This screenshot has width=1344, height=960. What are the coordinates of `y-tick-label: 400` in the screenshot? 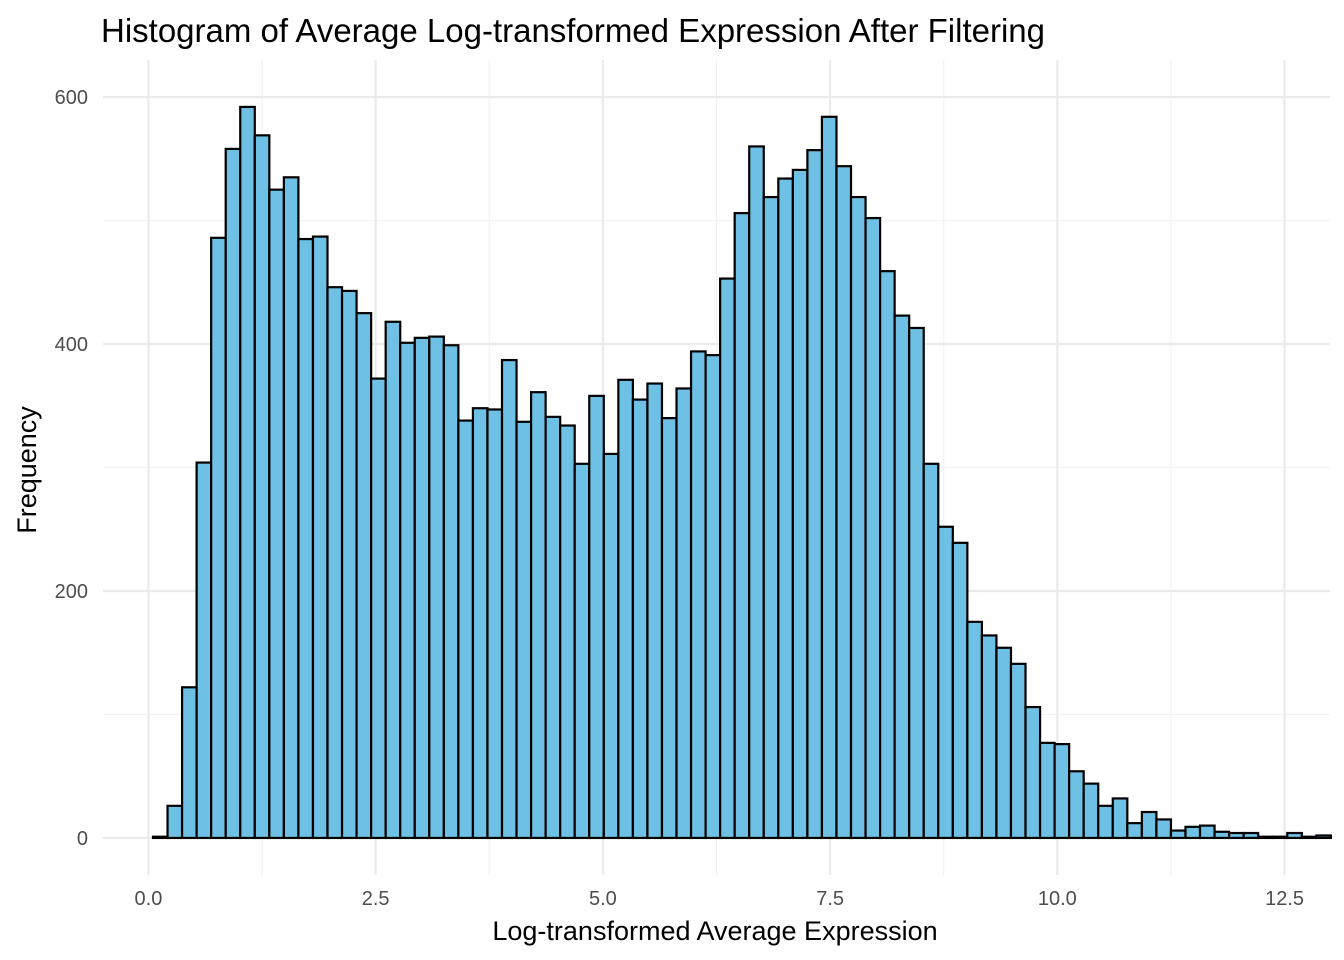 It's located at (71, 345).